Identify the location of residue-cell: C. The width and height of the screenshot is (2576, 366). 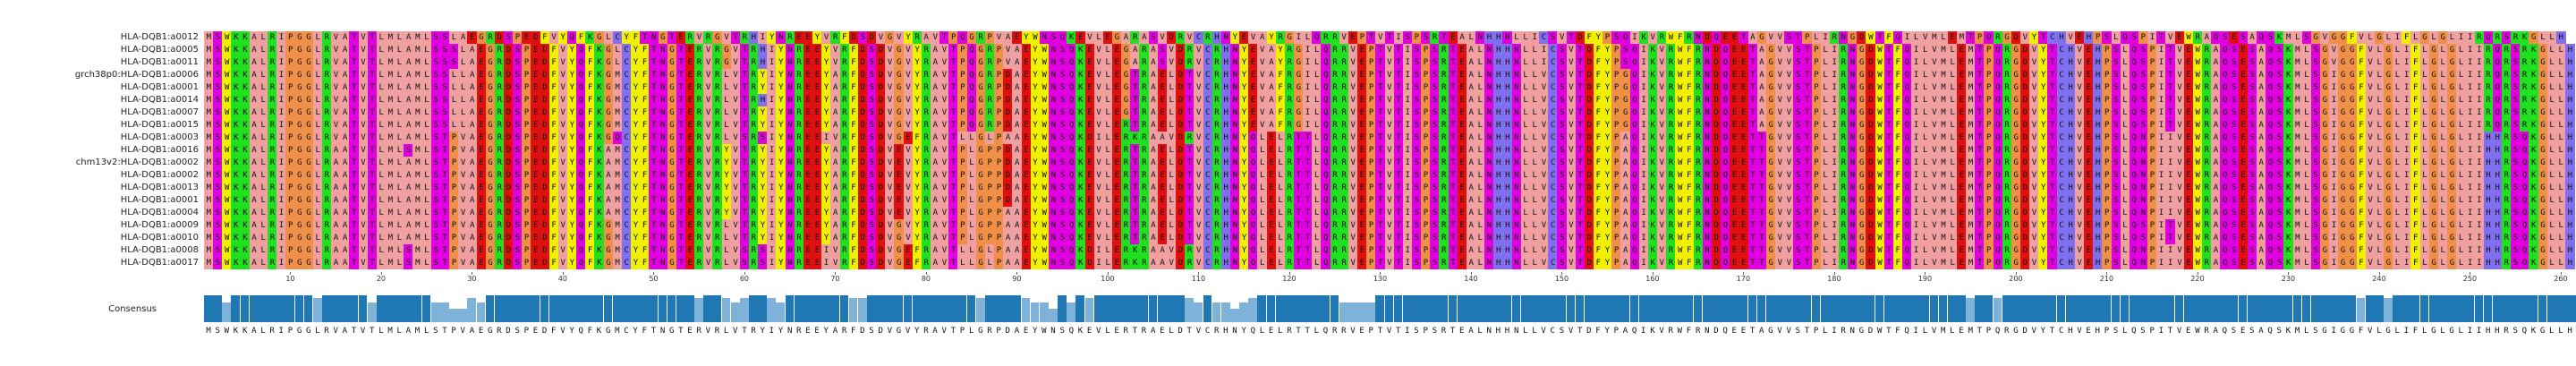
(2061, 176).